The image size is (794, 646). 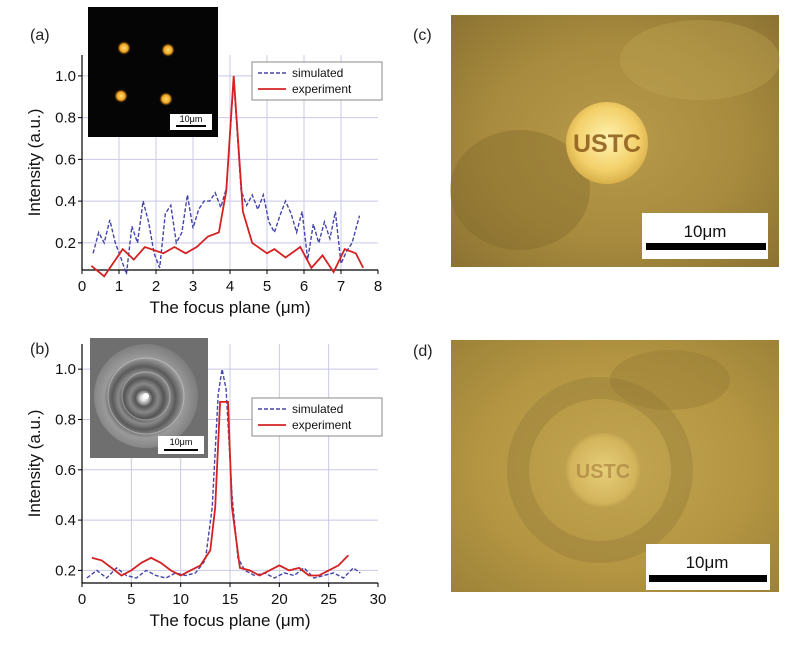 I want to click on inset-a-scalebar-label: 10μm, so click(x=191, y=119).